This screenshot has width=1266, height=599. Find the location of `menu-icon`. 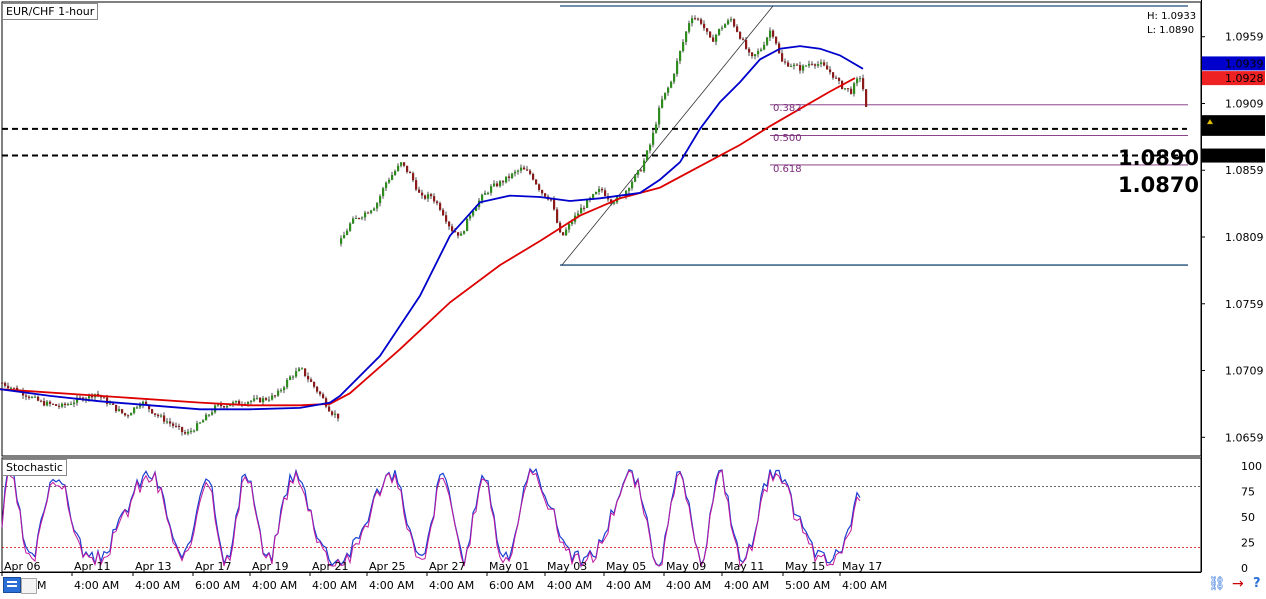

menu-icon is located at coordinates (12, 585).